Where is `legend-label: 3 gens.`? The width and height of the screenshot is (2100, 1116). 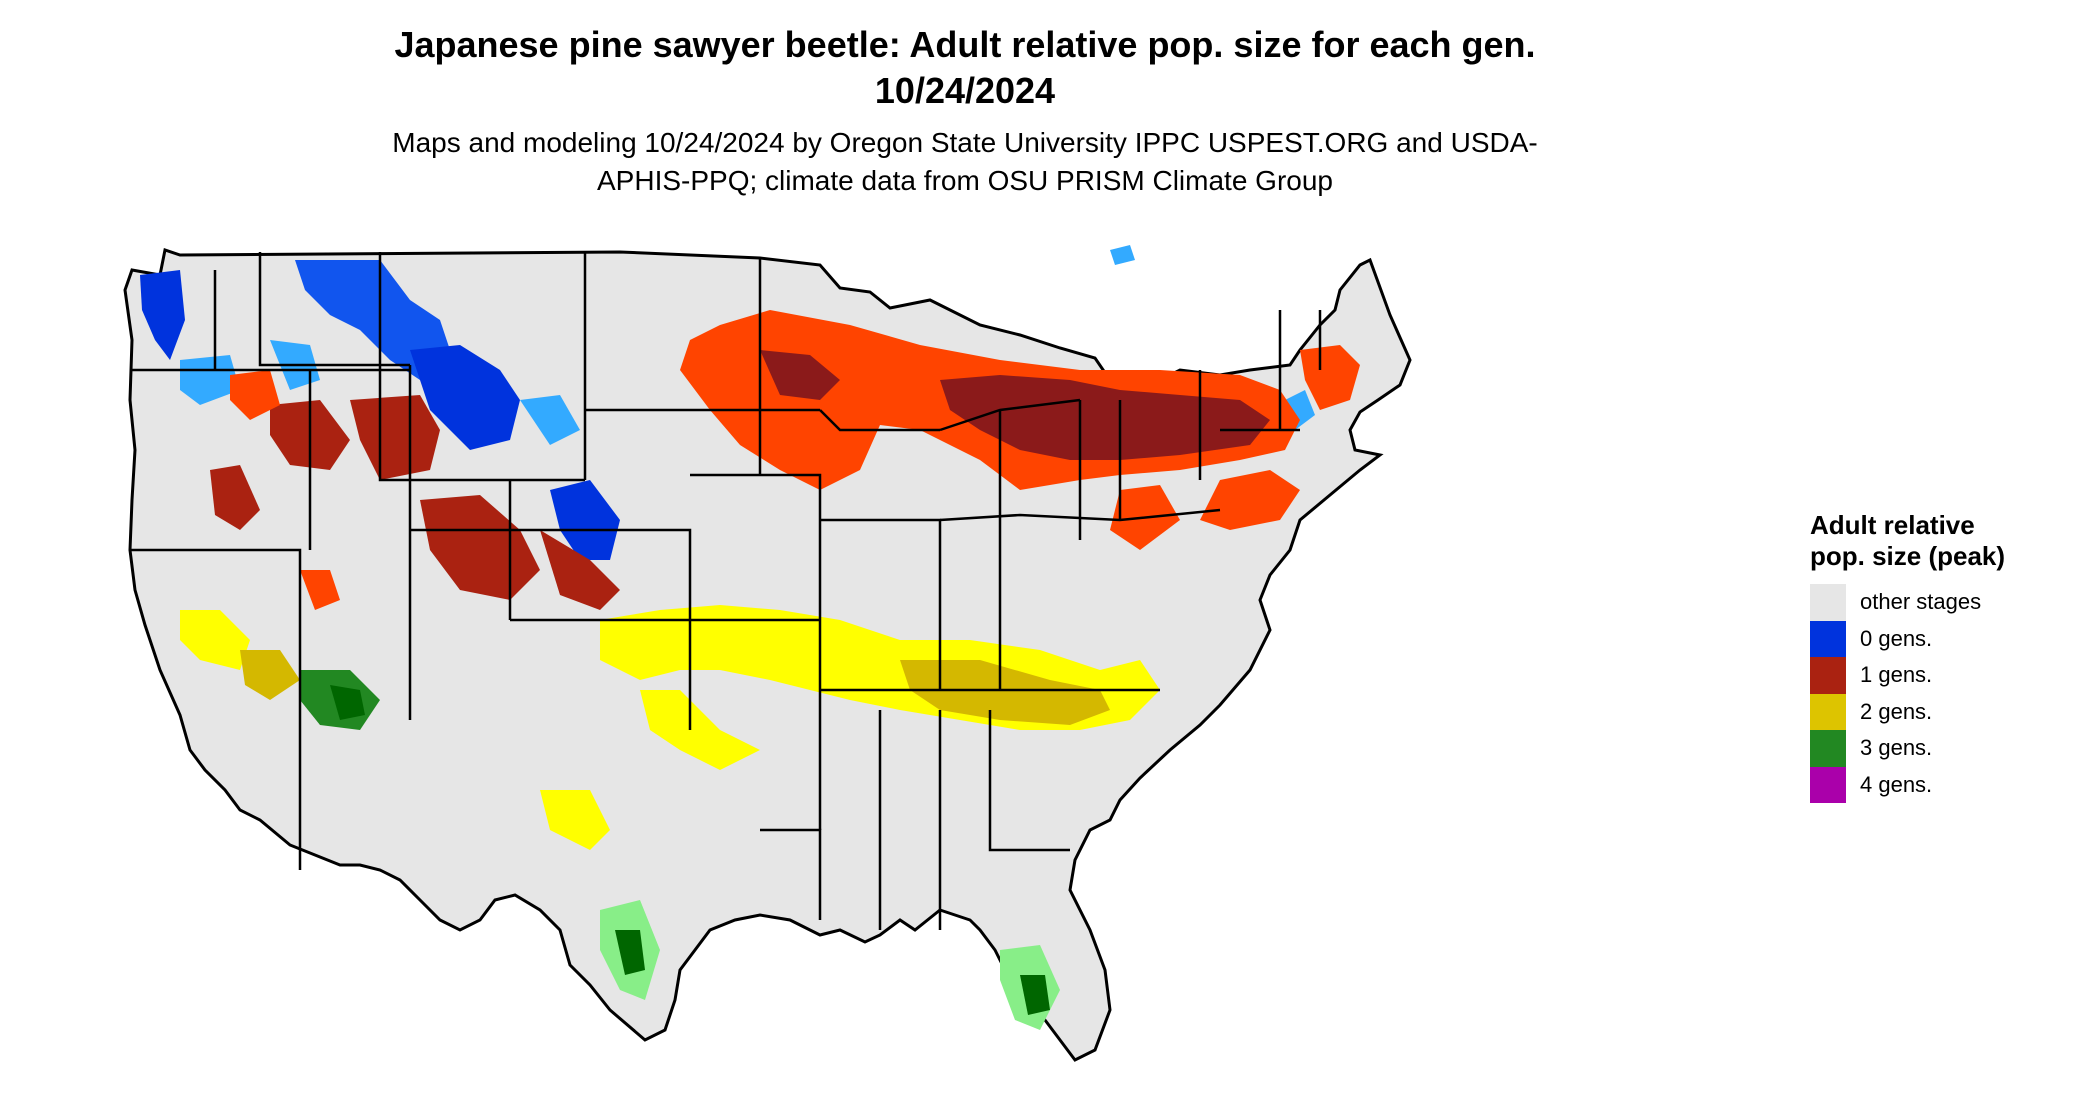 legend-label: 3 gens. is located at coordinates (1896, 748).